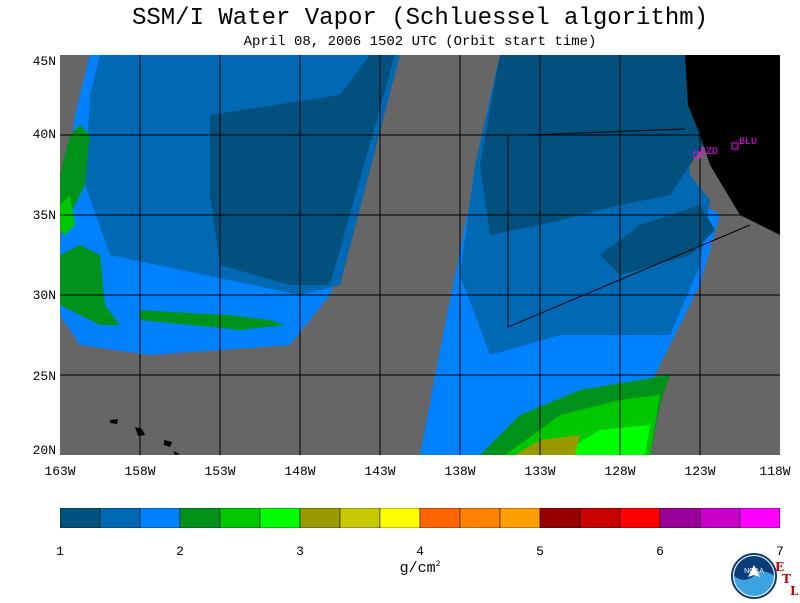 The height and width of the screenshot is (603, 800). What do you see at coordinates (794, 591) in the screenshot?
I see `etl-letter-l: L` at bounding box center [794, 591].